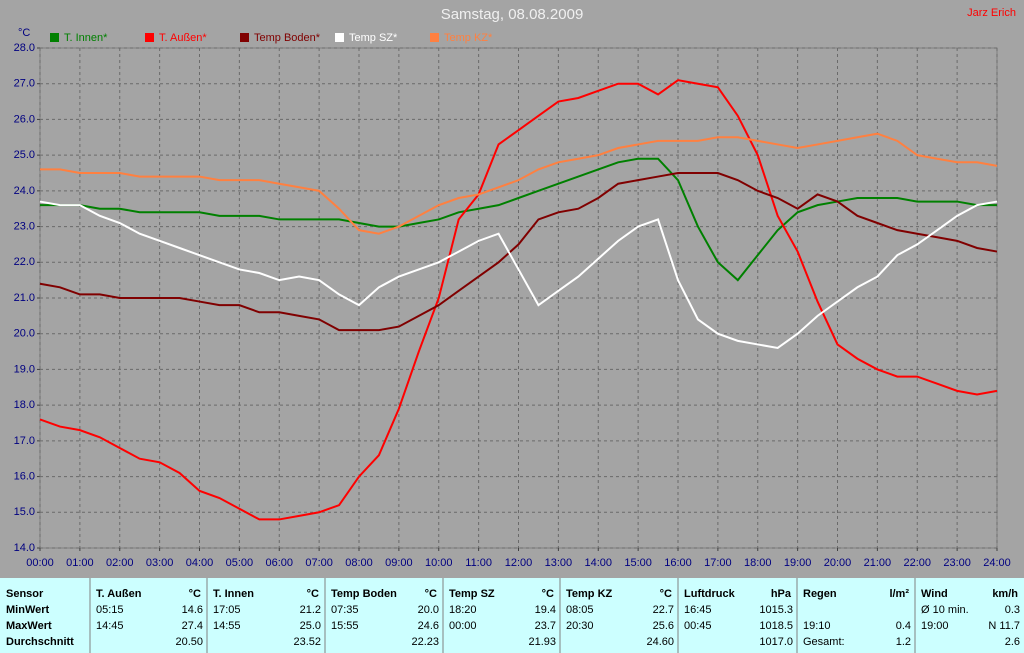 The width and height of the screenshot is (1024, 653). Describe the element at coordinates (991, 13) in the screenshot. I see `author: Jarz Erich` at that location.